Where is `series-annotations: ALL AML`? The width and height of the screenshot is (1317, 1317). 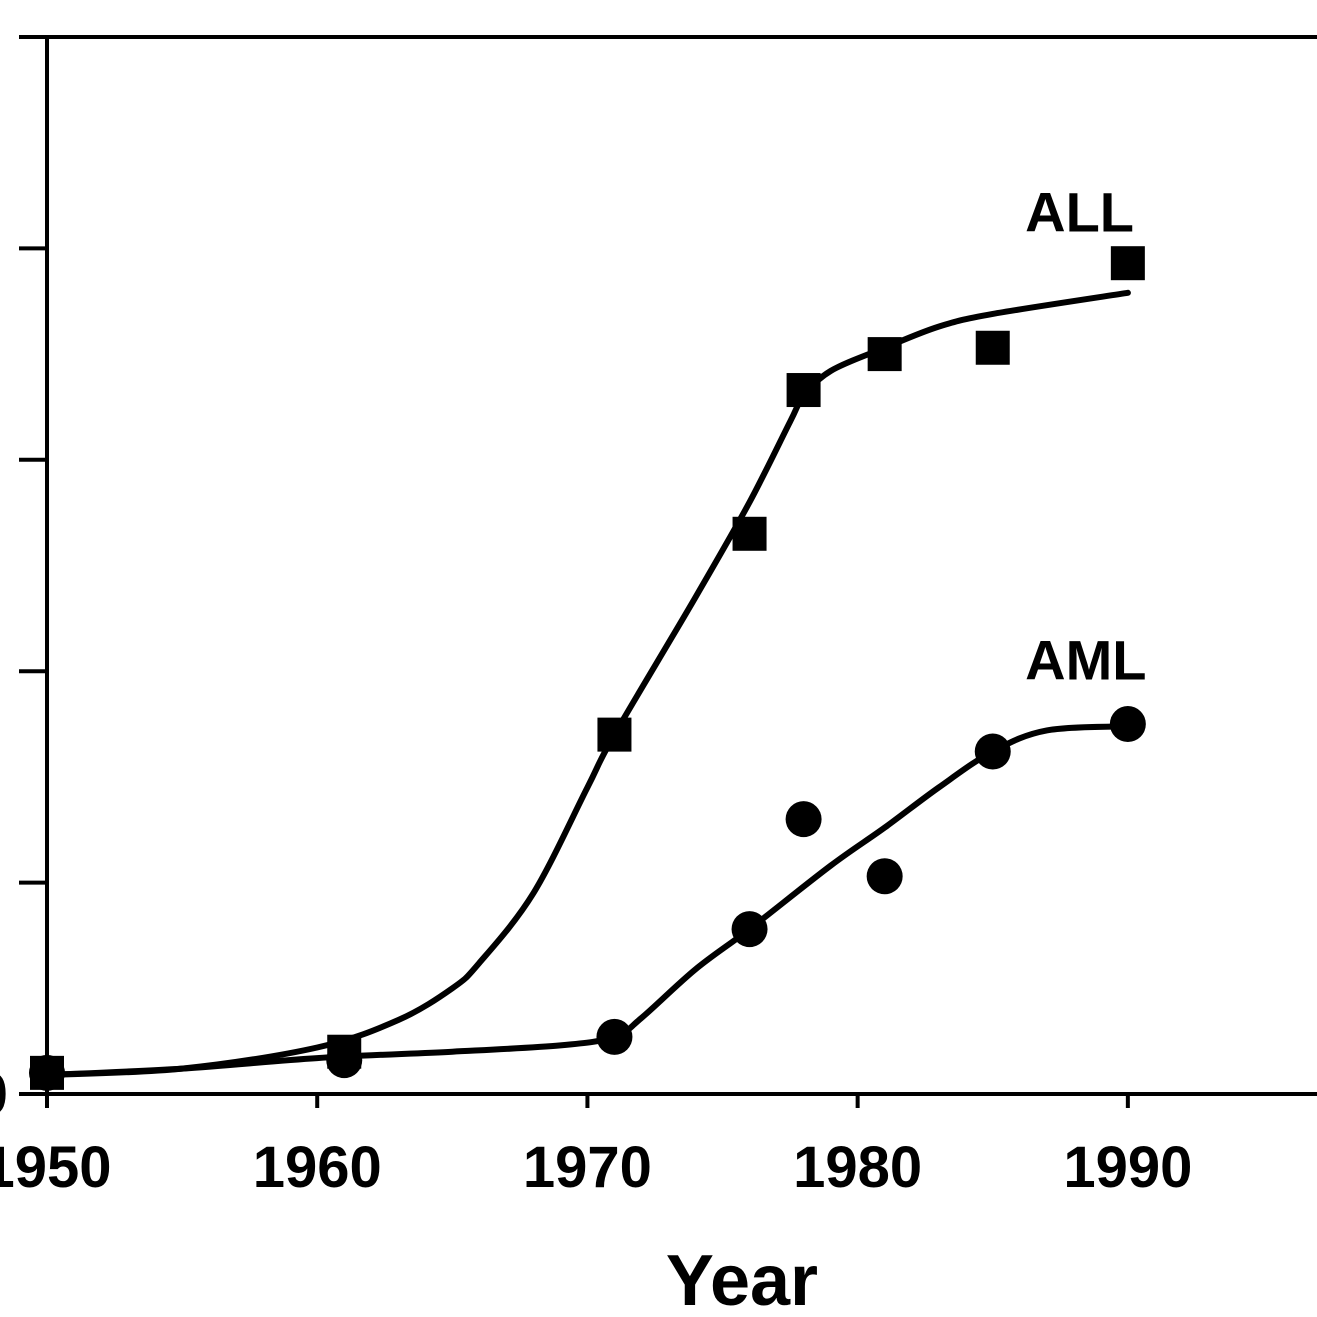
series-annotations: ALL AML is located at coordinates (1085, 435).